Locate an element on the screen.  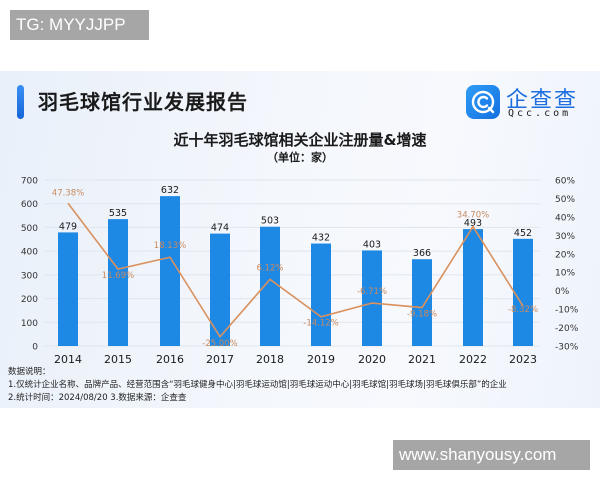
bar-2017 is located at coordinates (220, 289).